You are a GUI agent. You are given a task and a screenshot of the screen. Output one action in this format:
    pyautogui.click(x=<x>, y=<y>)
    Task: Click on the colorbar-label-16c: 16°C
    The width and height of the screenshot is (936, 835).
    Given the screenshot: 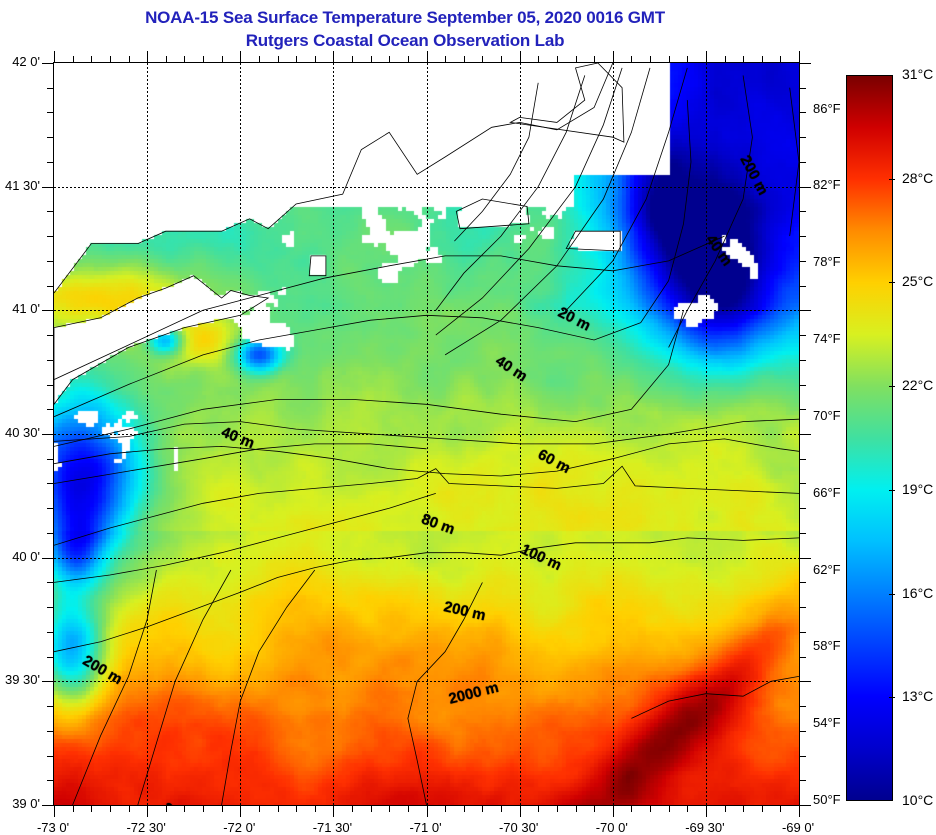 What is the action you would take?
    pyautogui.click(x=918, y=592)
    